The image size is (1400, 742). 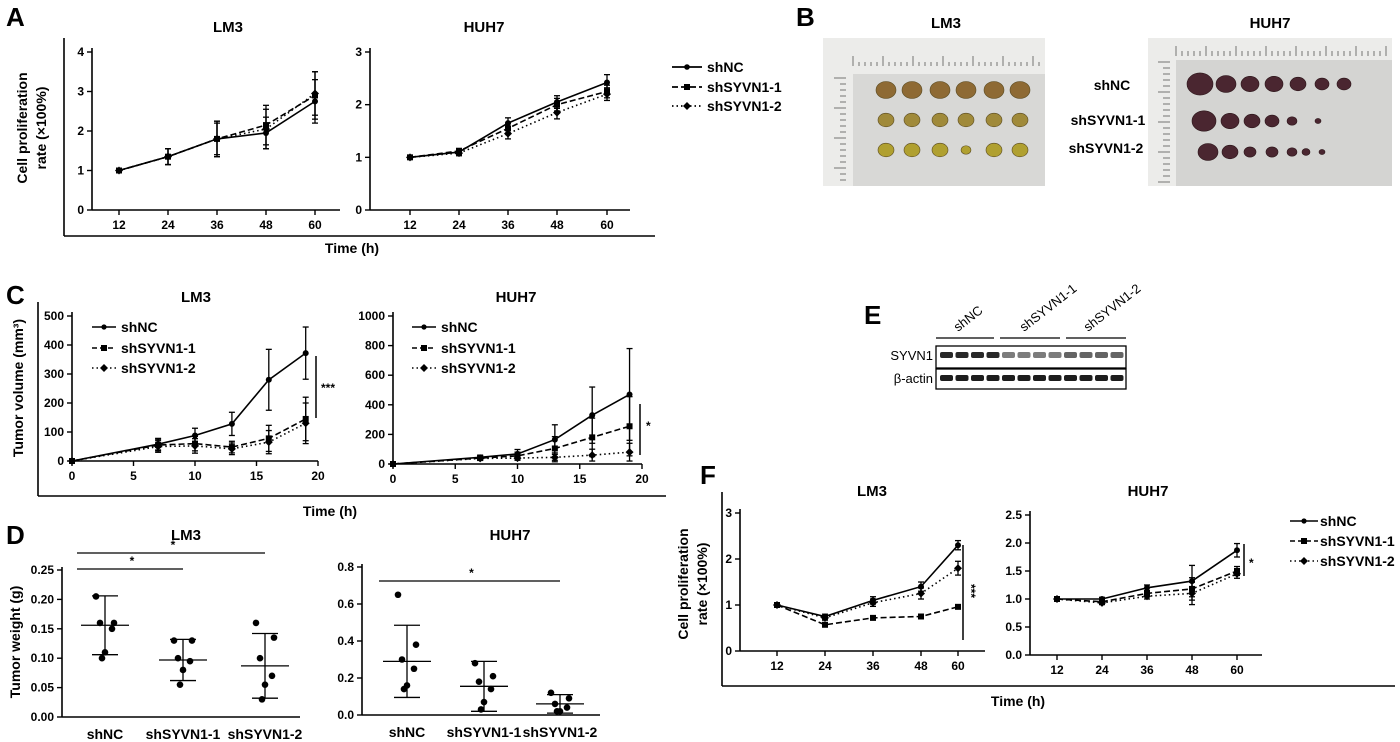 I want to click on y-tick-label: 3, so click(x=728, y=513).